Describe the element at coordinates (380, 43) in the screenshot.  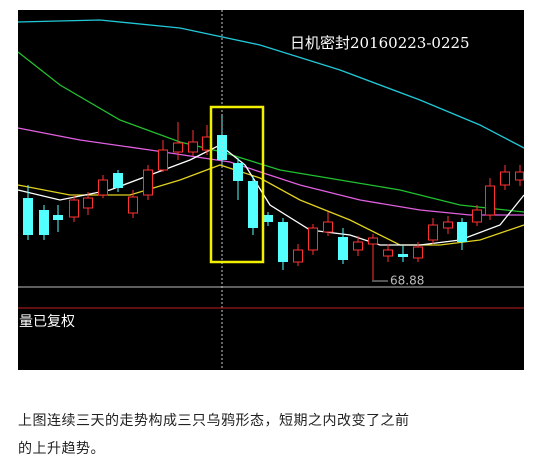
I see `chart-title: 日机密封20160223-0225` at that location.